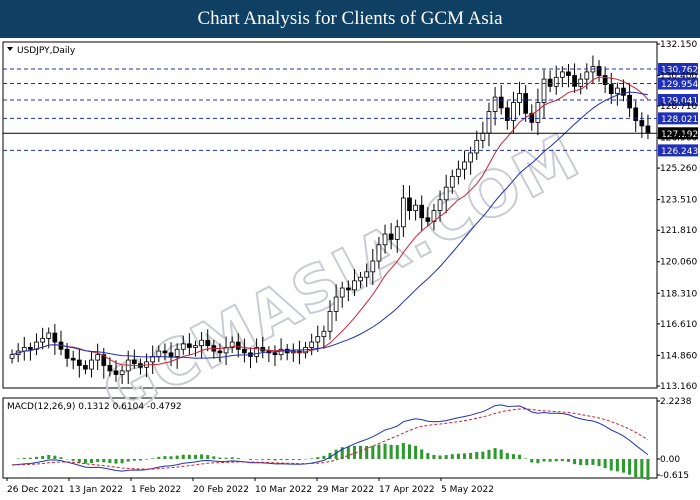 The height and width of the screenshot is (500, 700). I want to click on price-tick-label: 130.400, so click(678, 77).